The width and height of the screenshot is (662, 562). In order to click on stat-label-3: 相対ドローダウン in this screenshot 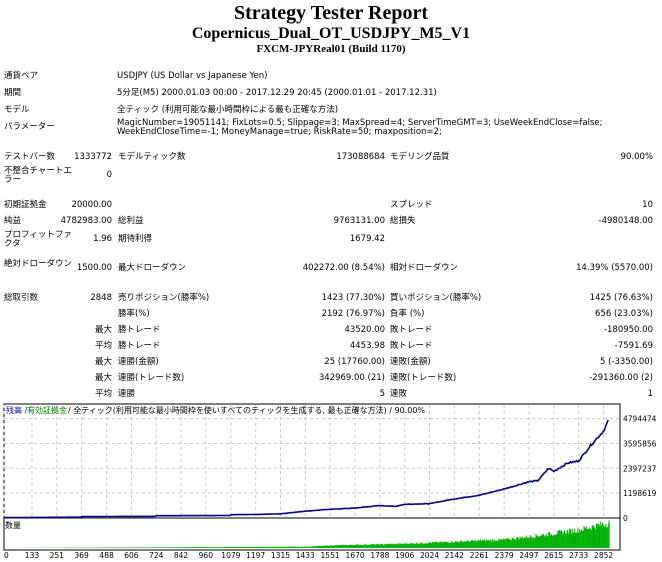, I will do `click(424, 268)`.